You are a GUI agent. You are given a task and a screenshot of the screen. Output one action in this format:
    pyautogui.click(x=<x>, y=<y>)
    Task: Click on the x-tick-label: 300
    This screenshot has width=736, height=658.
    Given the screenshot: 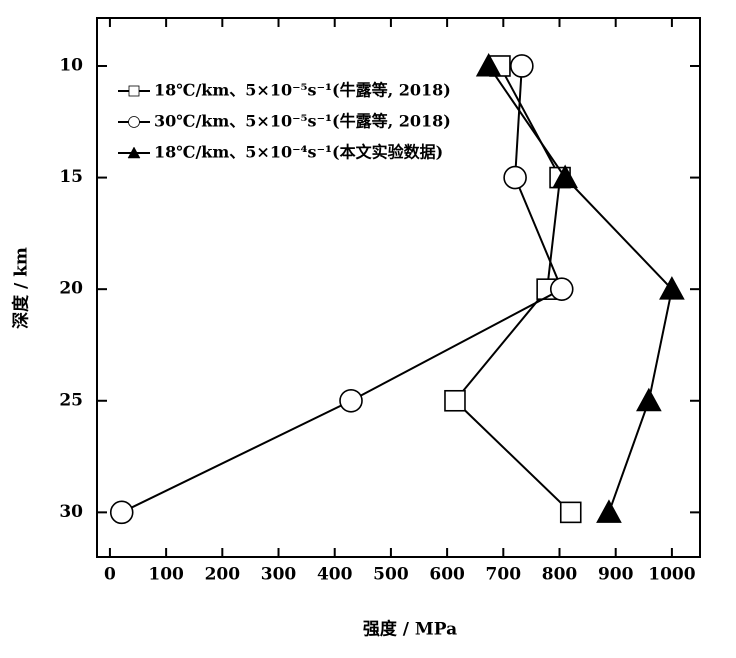 What is the action you would take?
    pyautogui.click(x=279, y=575)
    